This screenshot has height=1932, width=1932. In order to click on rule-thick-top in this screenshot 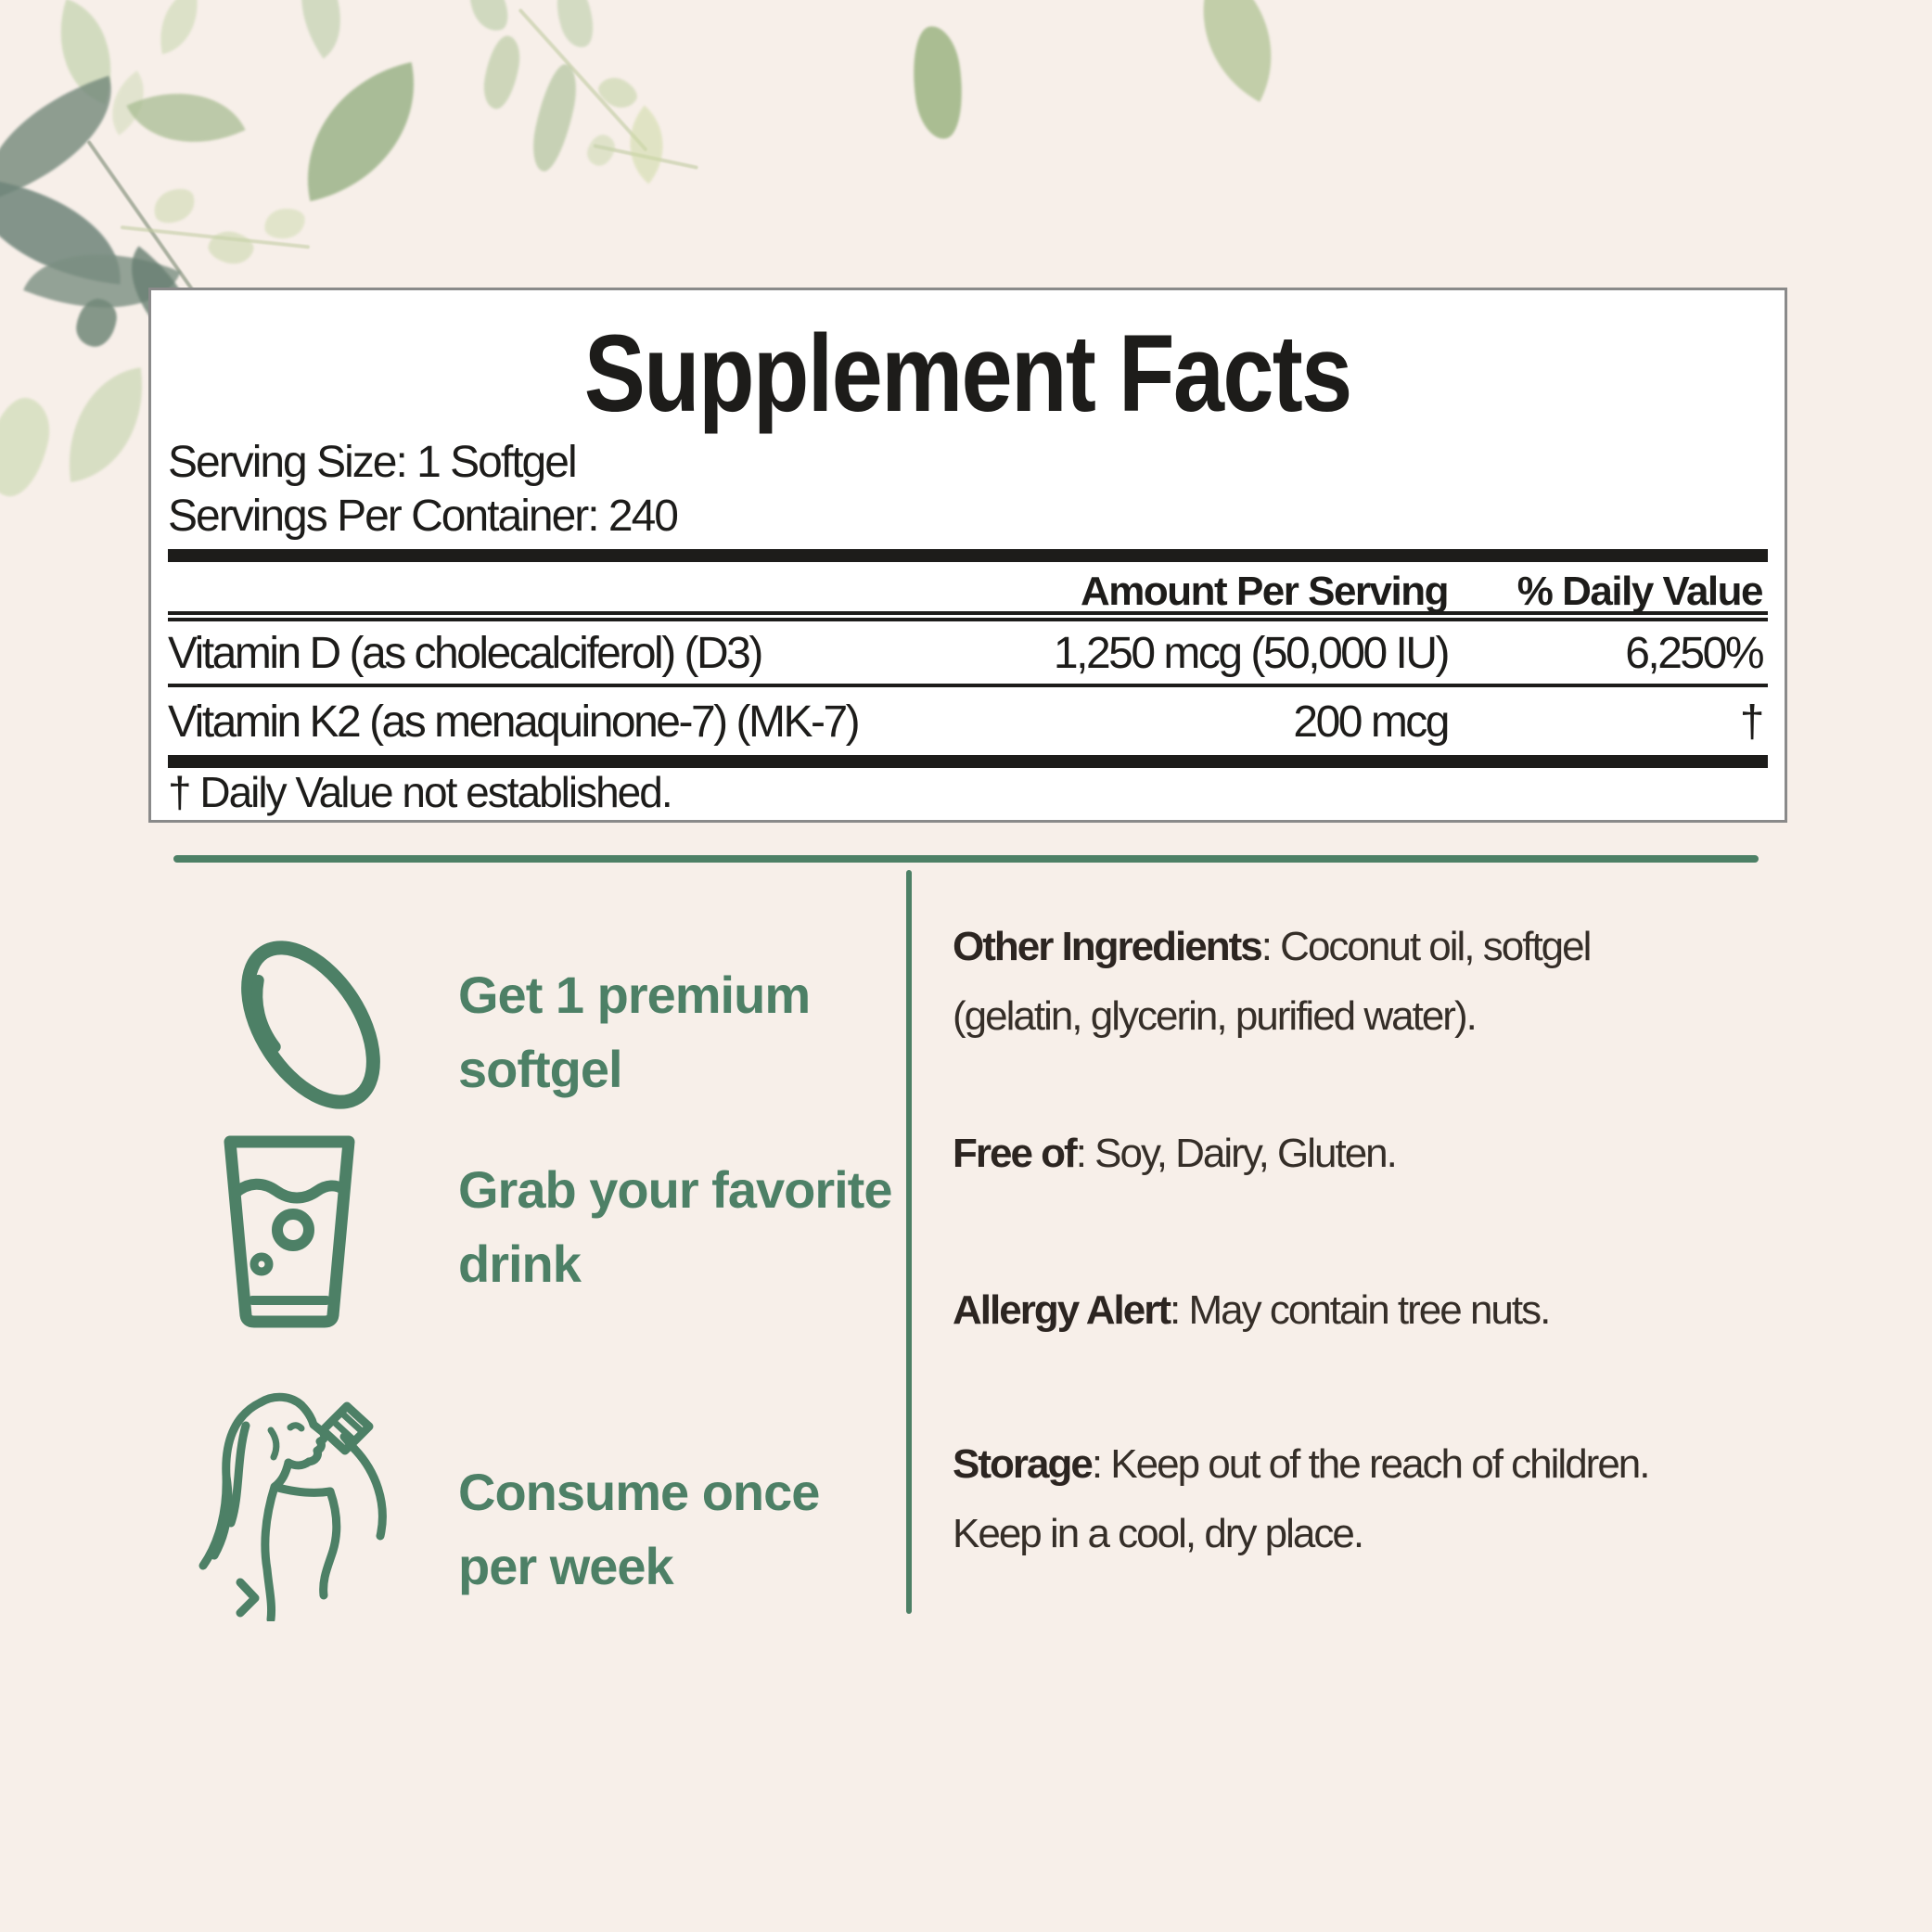, I will do `click(968, 555)`.